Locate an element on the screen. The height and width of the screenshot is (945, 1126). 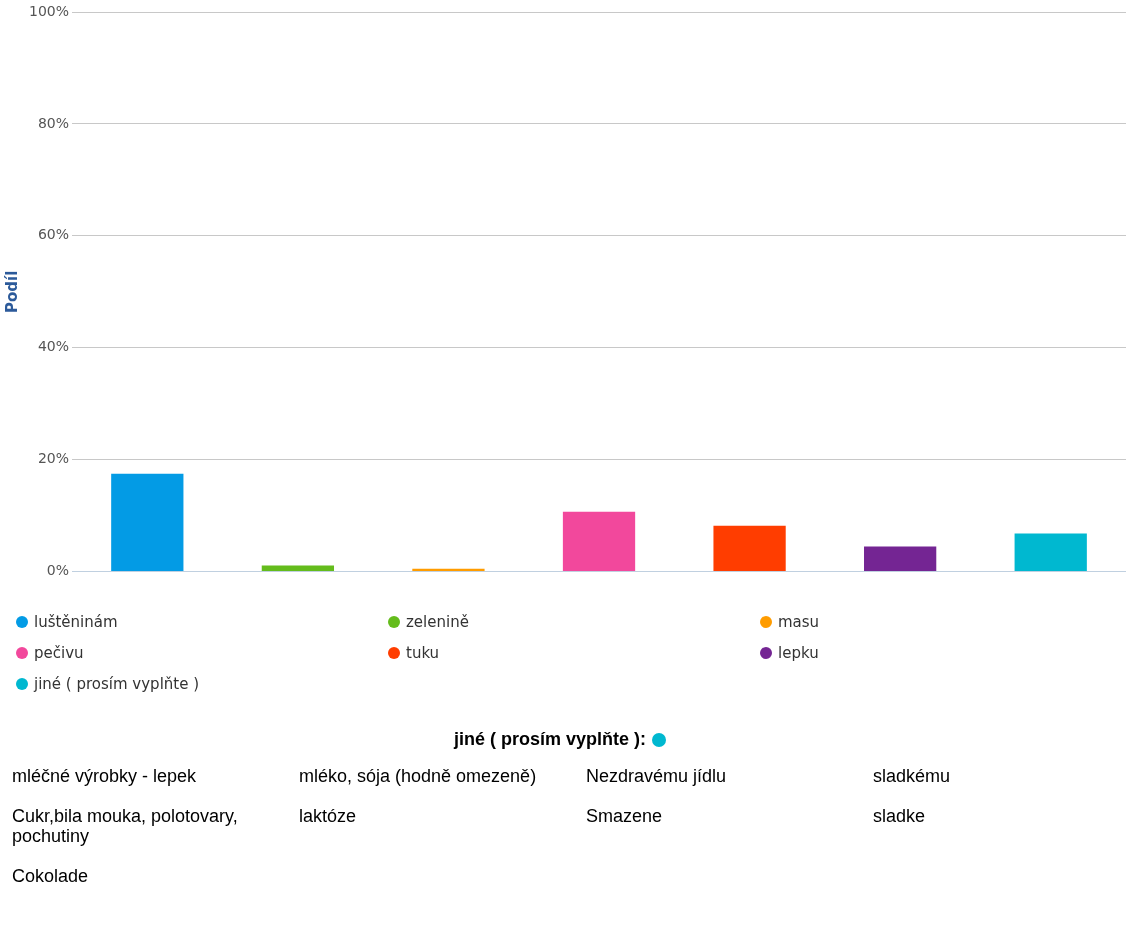
y-tick-label: 20% is located at coordinates (53, 458).